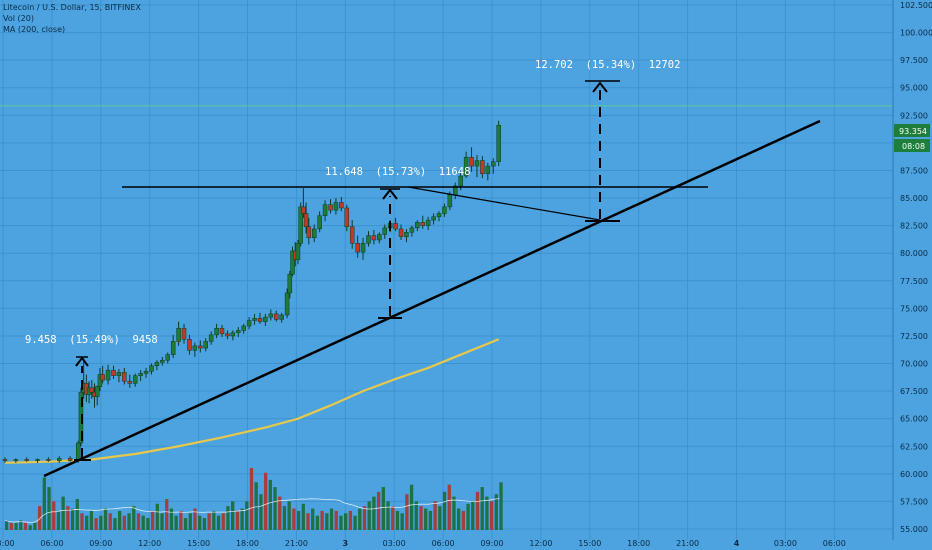 The width and height of the screenshot is (932, 550). I want to click on last-price-badge: 93.354, so click(913, 131).